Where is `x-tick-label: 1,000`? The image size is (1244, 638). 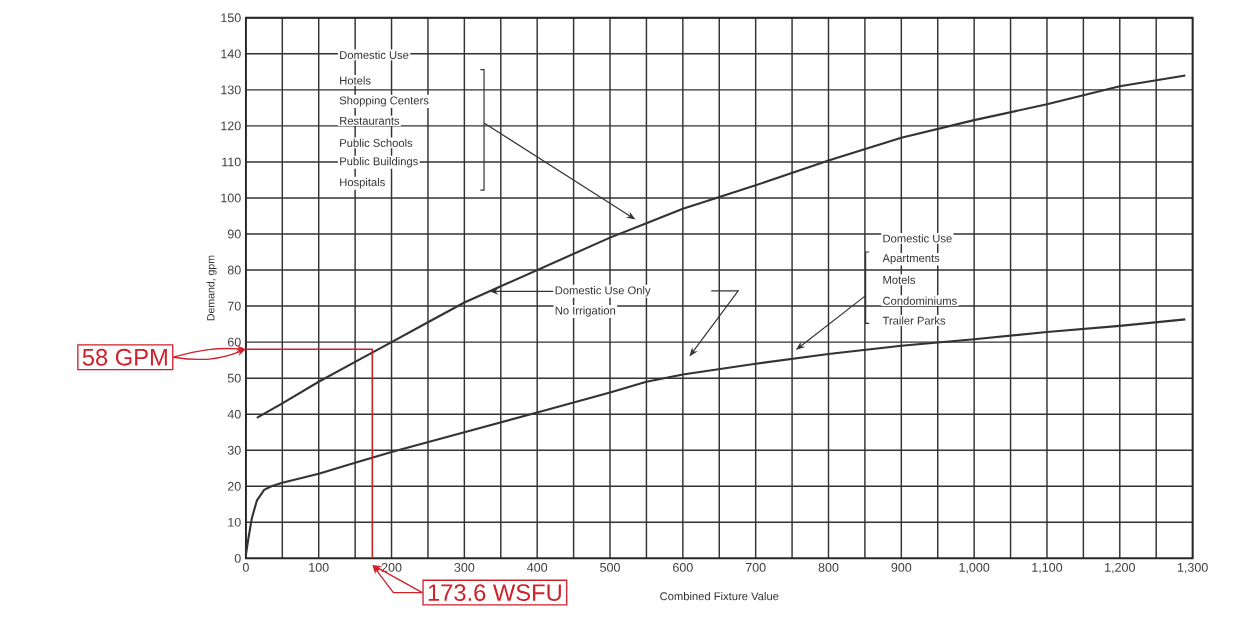 x-tick-label: 1,000 is located at coordinates (974, 568).